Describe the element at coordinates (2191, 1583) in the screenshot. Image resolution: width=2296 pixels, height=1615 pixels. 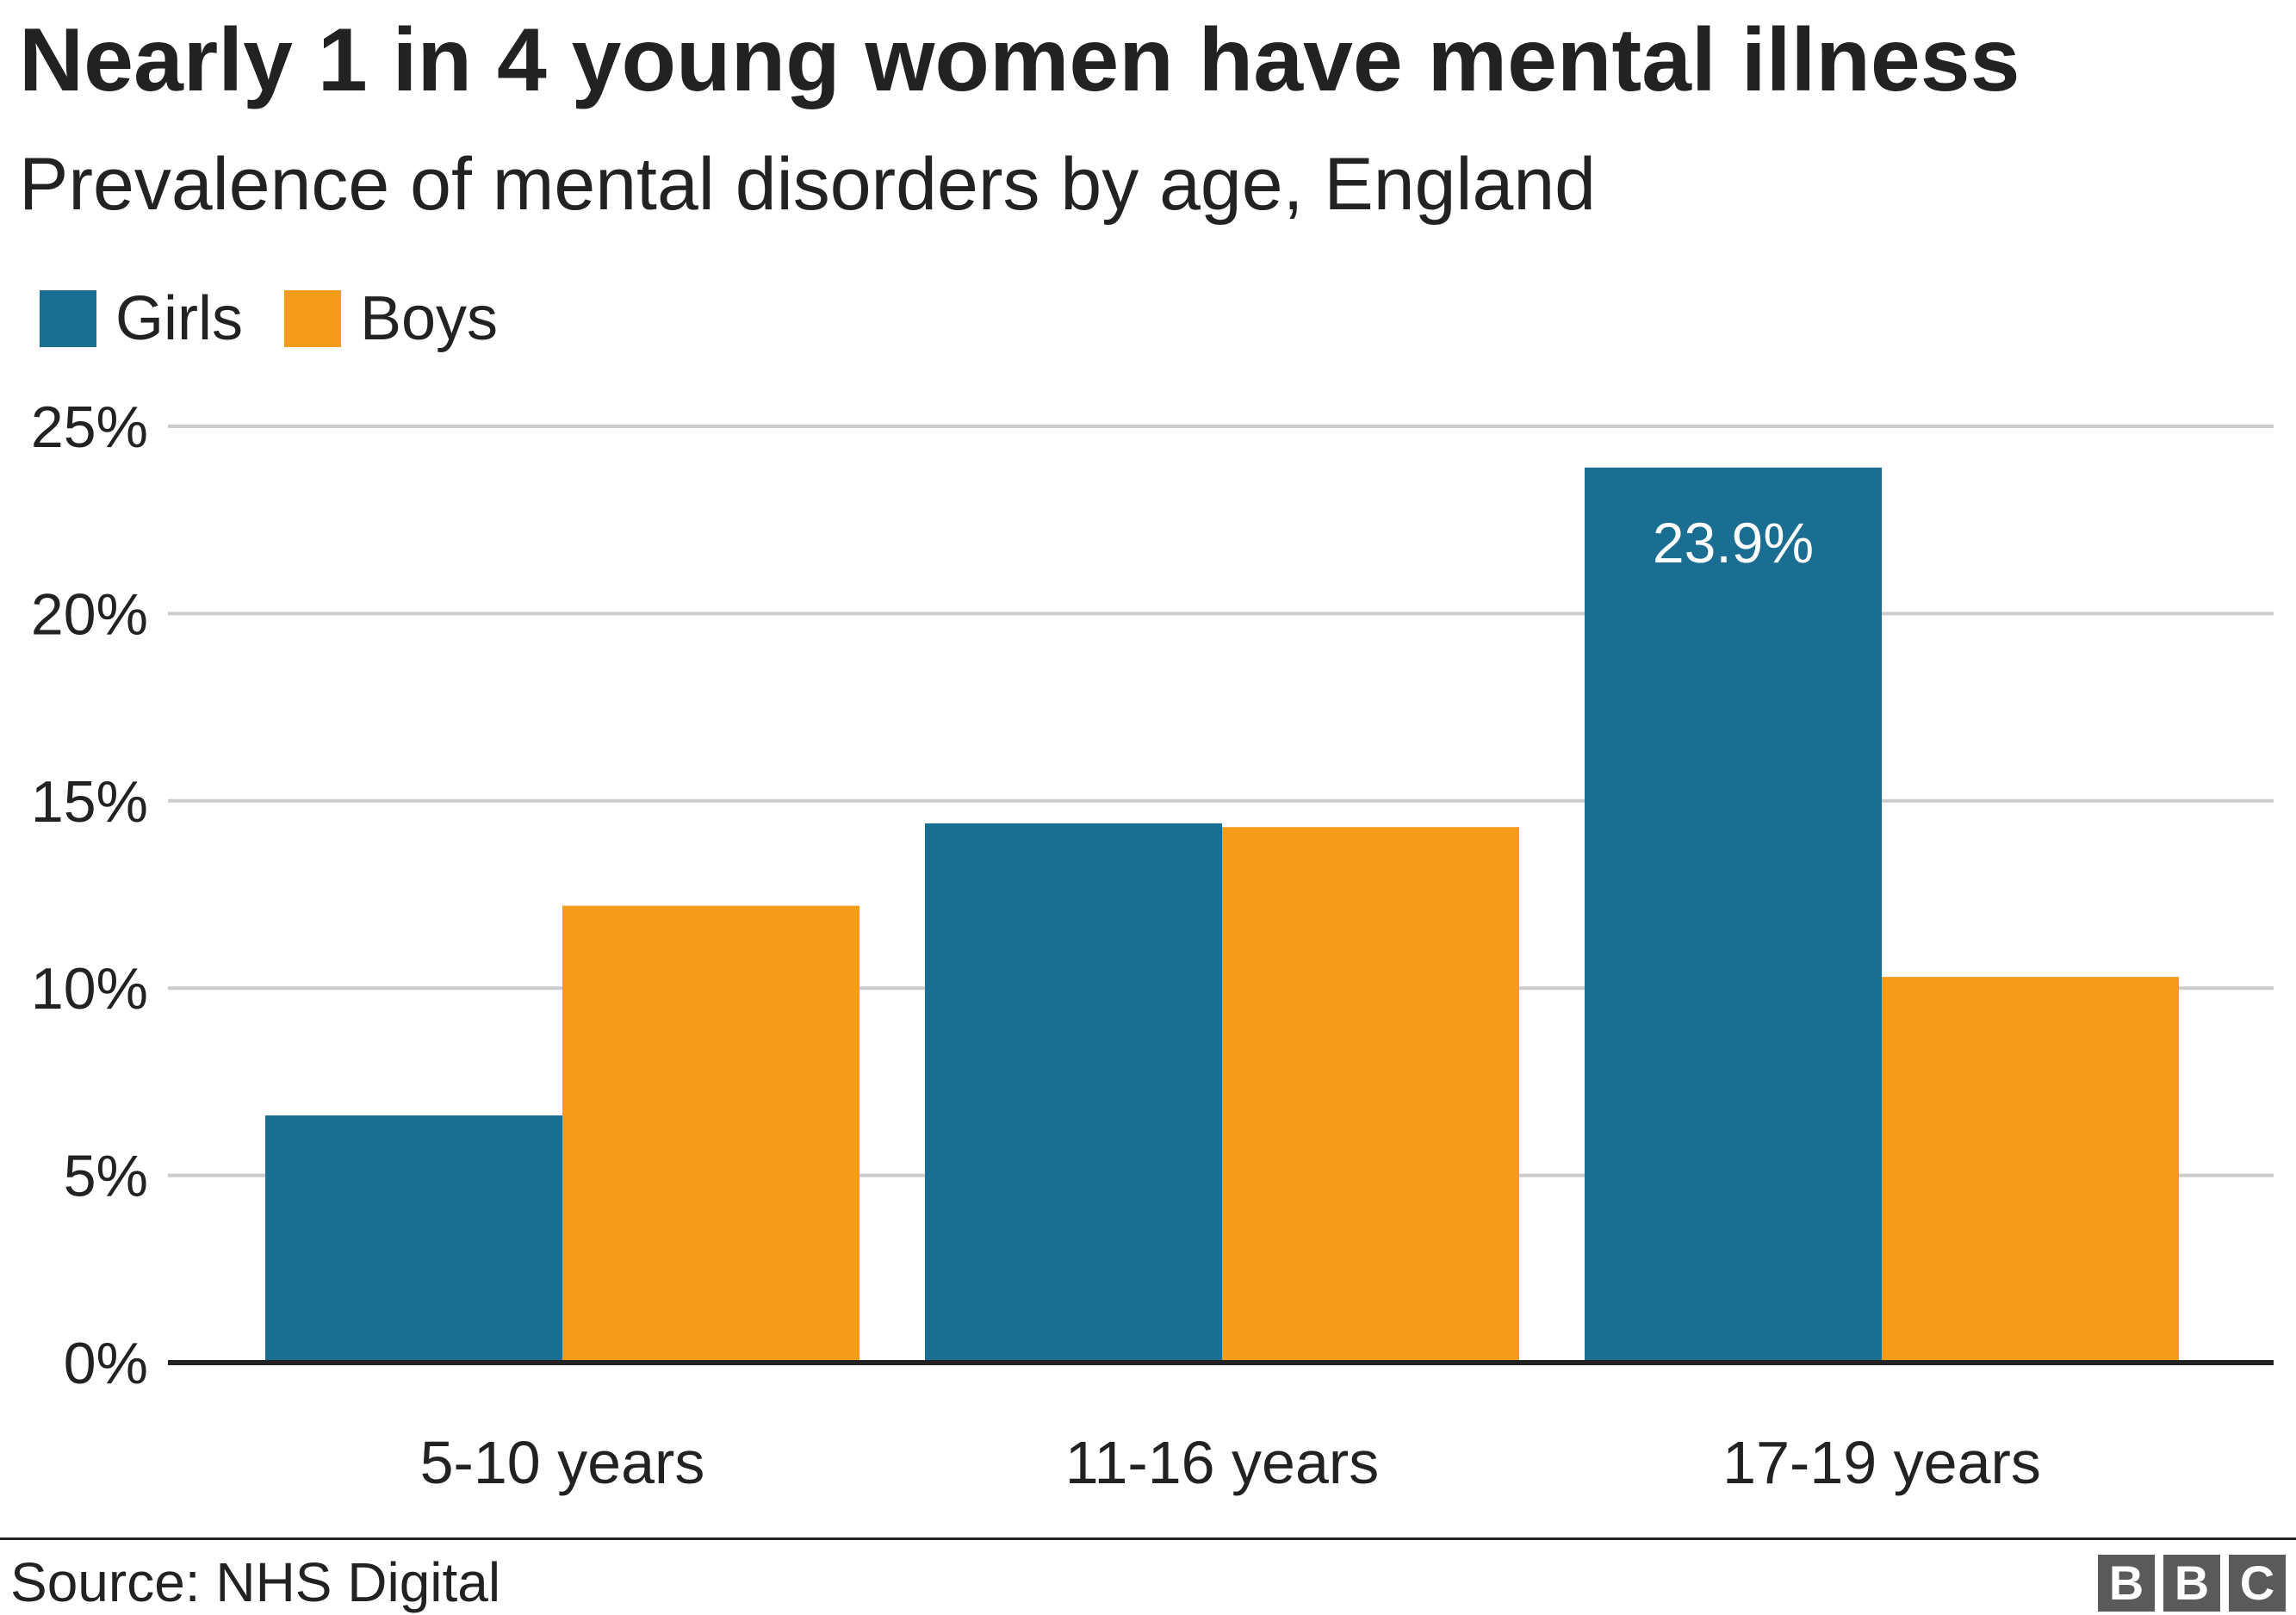
I see `bbc-logo-letter-b2: B` at that location.